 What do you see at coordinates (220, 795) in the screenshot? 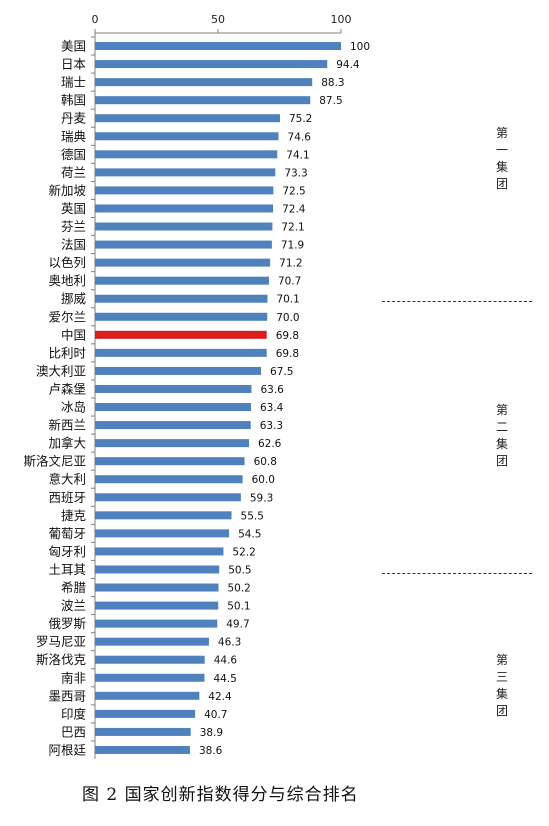
I see `figure-caption: 图 2 国家创新指数得分与综合排名` at bounding box center [220, 795].